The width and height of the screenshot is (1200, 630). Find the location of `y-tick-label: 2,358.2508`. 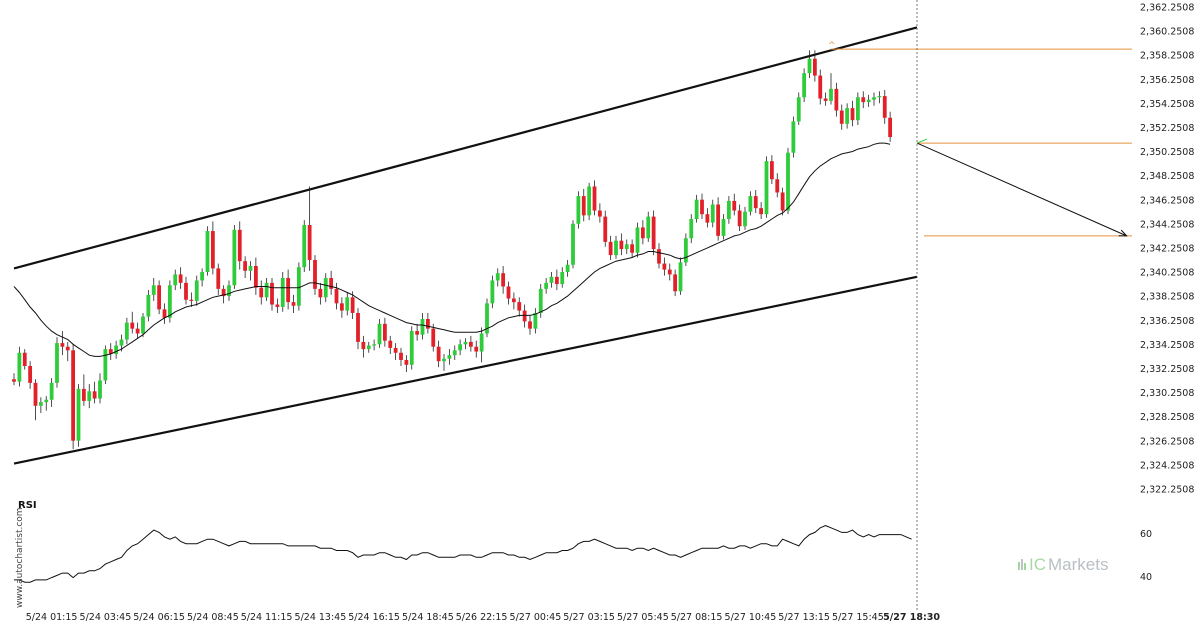

y-tick-label: 2,358.2508 is located at coordinates (1167, 56).